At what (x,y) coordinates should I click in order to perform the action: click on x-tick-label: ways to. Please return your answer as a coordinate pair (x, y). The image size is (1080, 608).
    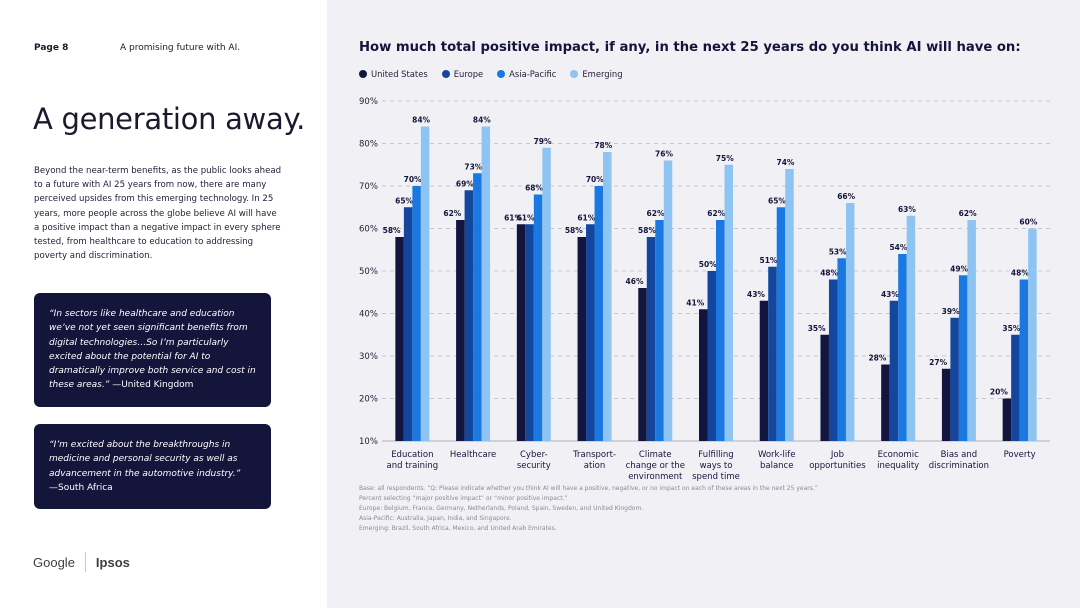
    Looking at the image, I should click on (716, 466).